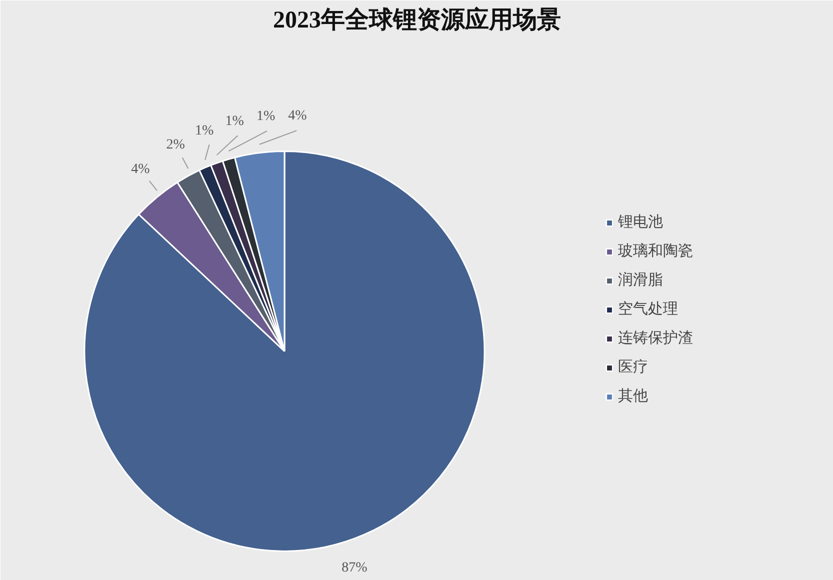 The width and height of the screenshot is (833, 580). I want to click on legend-label: 连铸保护渣, so click(655, 338).